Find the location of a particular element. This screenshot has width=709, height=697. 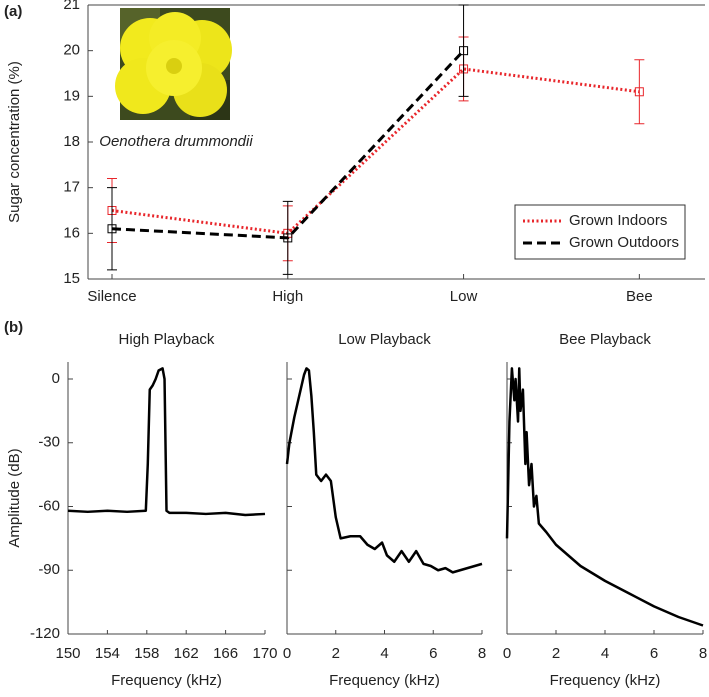

chart-title: High Playback is located at coordinates (167, 339).